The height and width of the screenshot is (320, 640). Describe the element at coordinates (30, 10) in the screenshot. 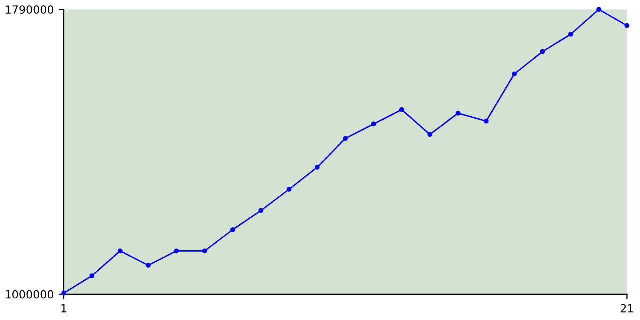

I see `y-tick-label: 1790000` at that location.